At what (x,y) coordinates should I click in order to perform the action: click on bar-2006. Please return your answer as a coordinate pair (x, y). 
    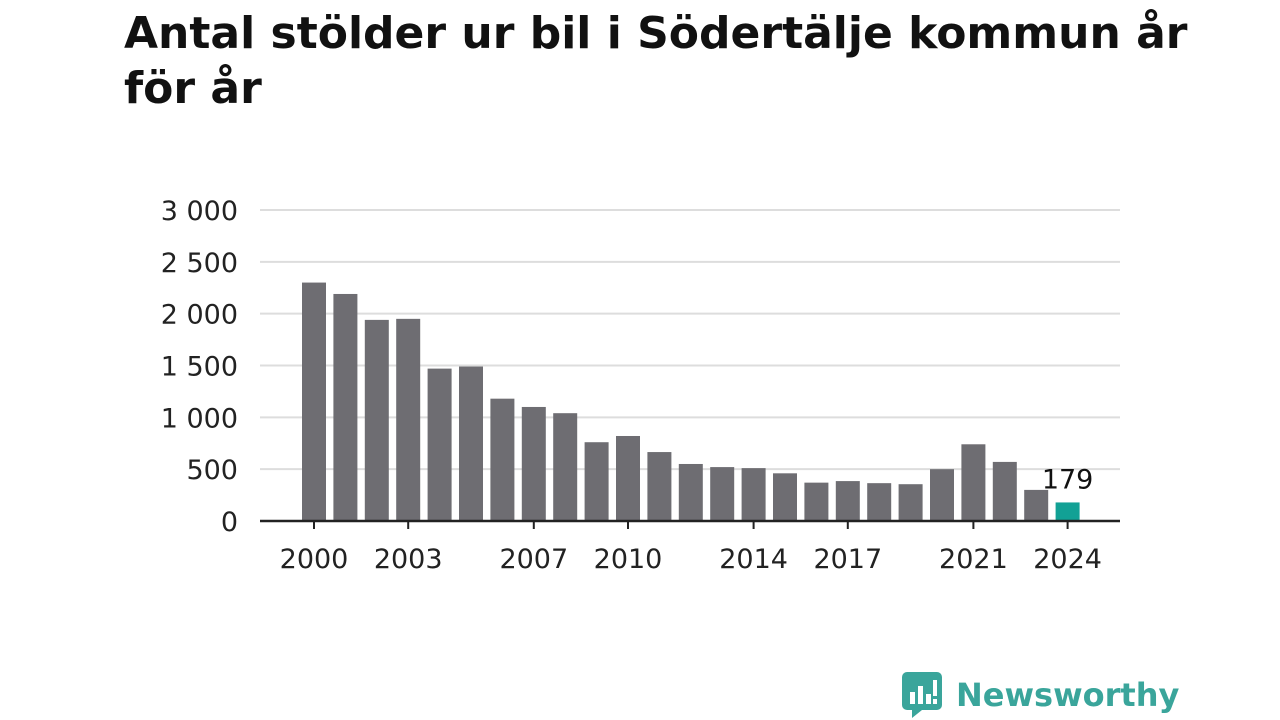
    Looking at the image, I should click on (502, 459).